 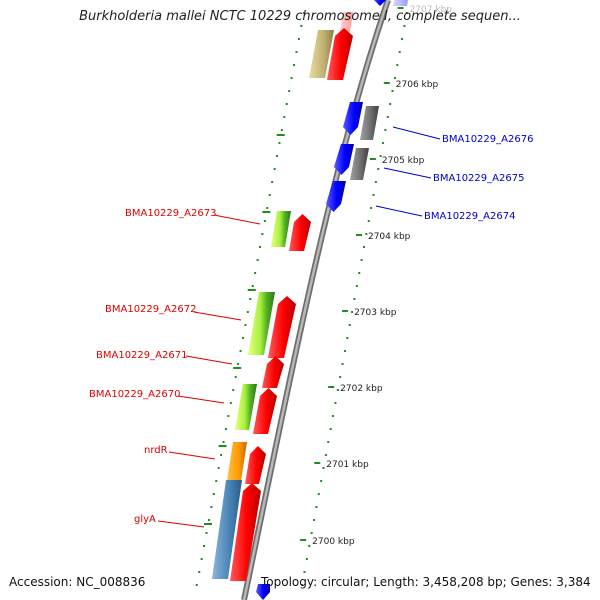 I want to click on scale-label: 2705 kbp, so click(x=403, y=161).